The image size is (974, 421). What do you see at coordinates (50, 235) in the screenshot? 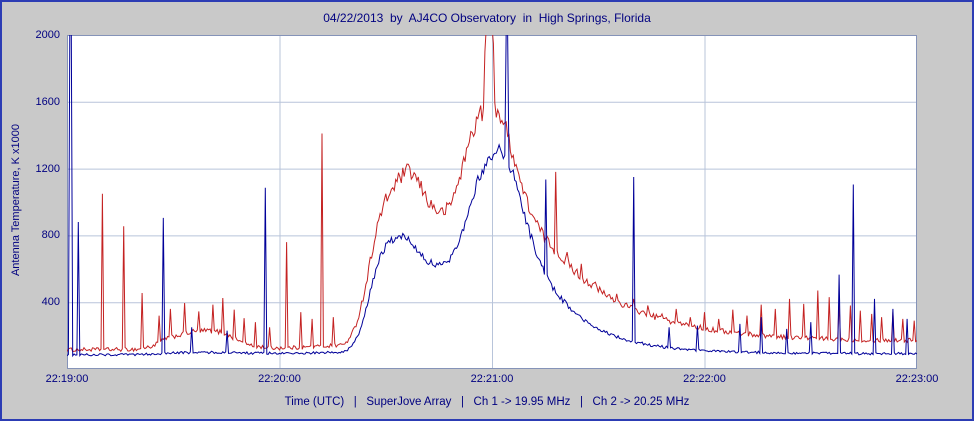
I see `y-tick-label: 800` at bounding box center [50, 235].